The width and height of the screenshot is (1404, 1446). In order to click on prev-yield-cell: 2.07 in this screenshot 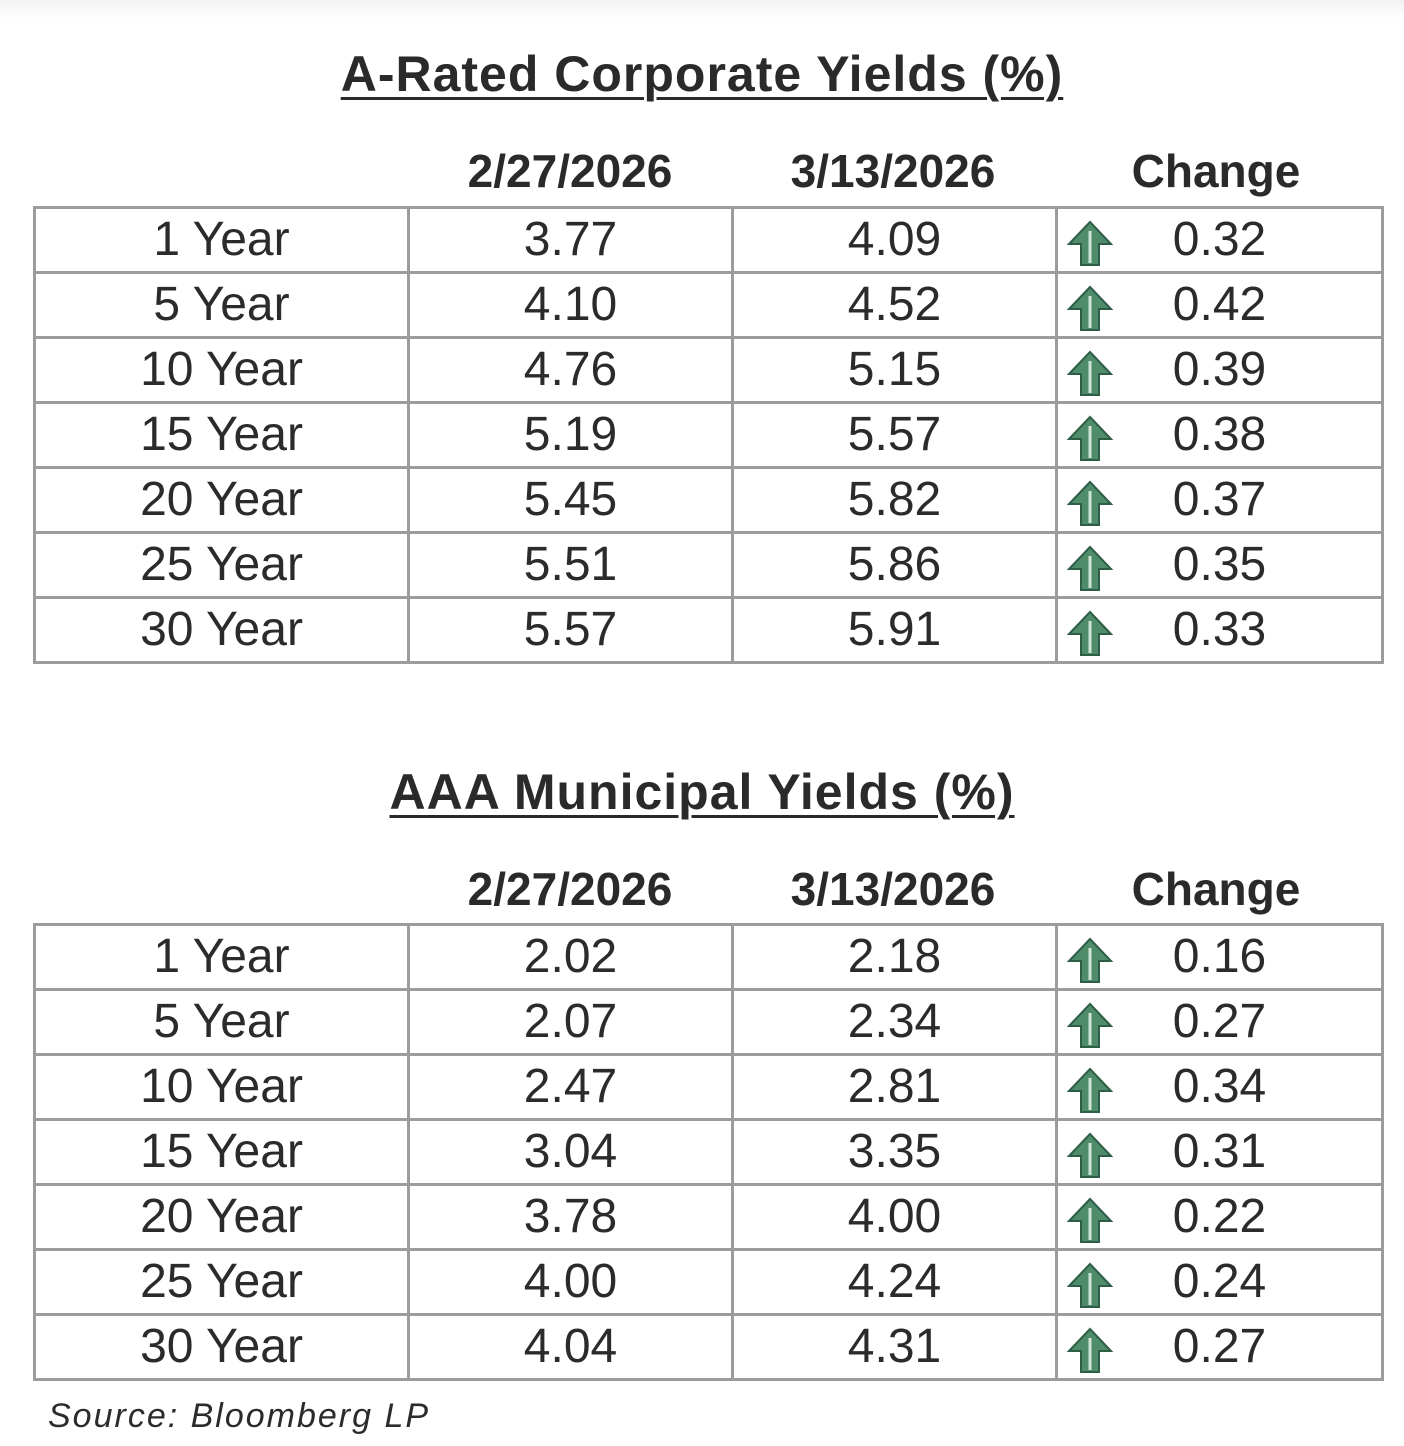, I will do `click(570, 1022)`.